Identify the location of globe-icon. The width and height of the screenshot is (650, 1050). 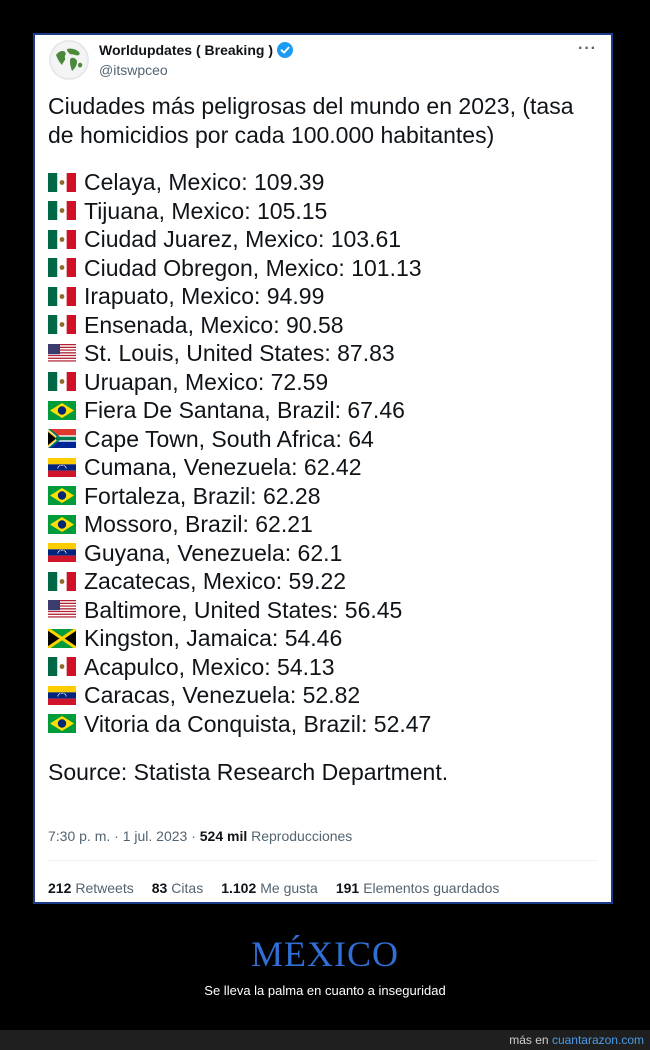
(69, 60).